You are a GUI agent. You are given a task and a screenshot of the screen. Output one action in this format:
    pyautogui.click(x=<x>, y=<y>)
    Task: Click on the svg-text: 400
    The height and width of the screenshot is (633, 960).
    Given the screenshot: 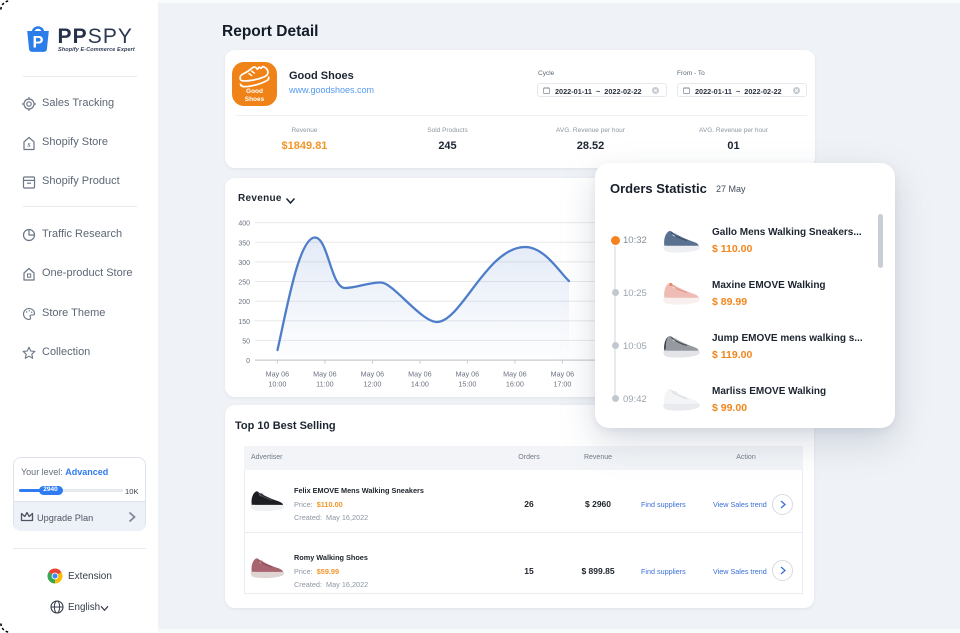 What is the action you would take?
    pyautogui.click(x=244, y=224)
    